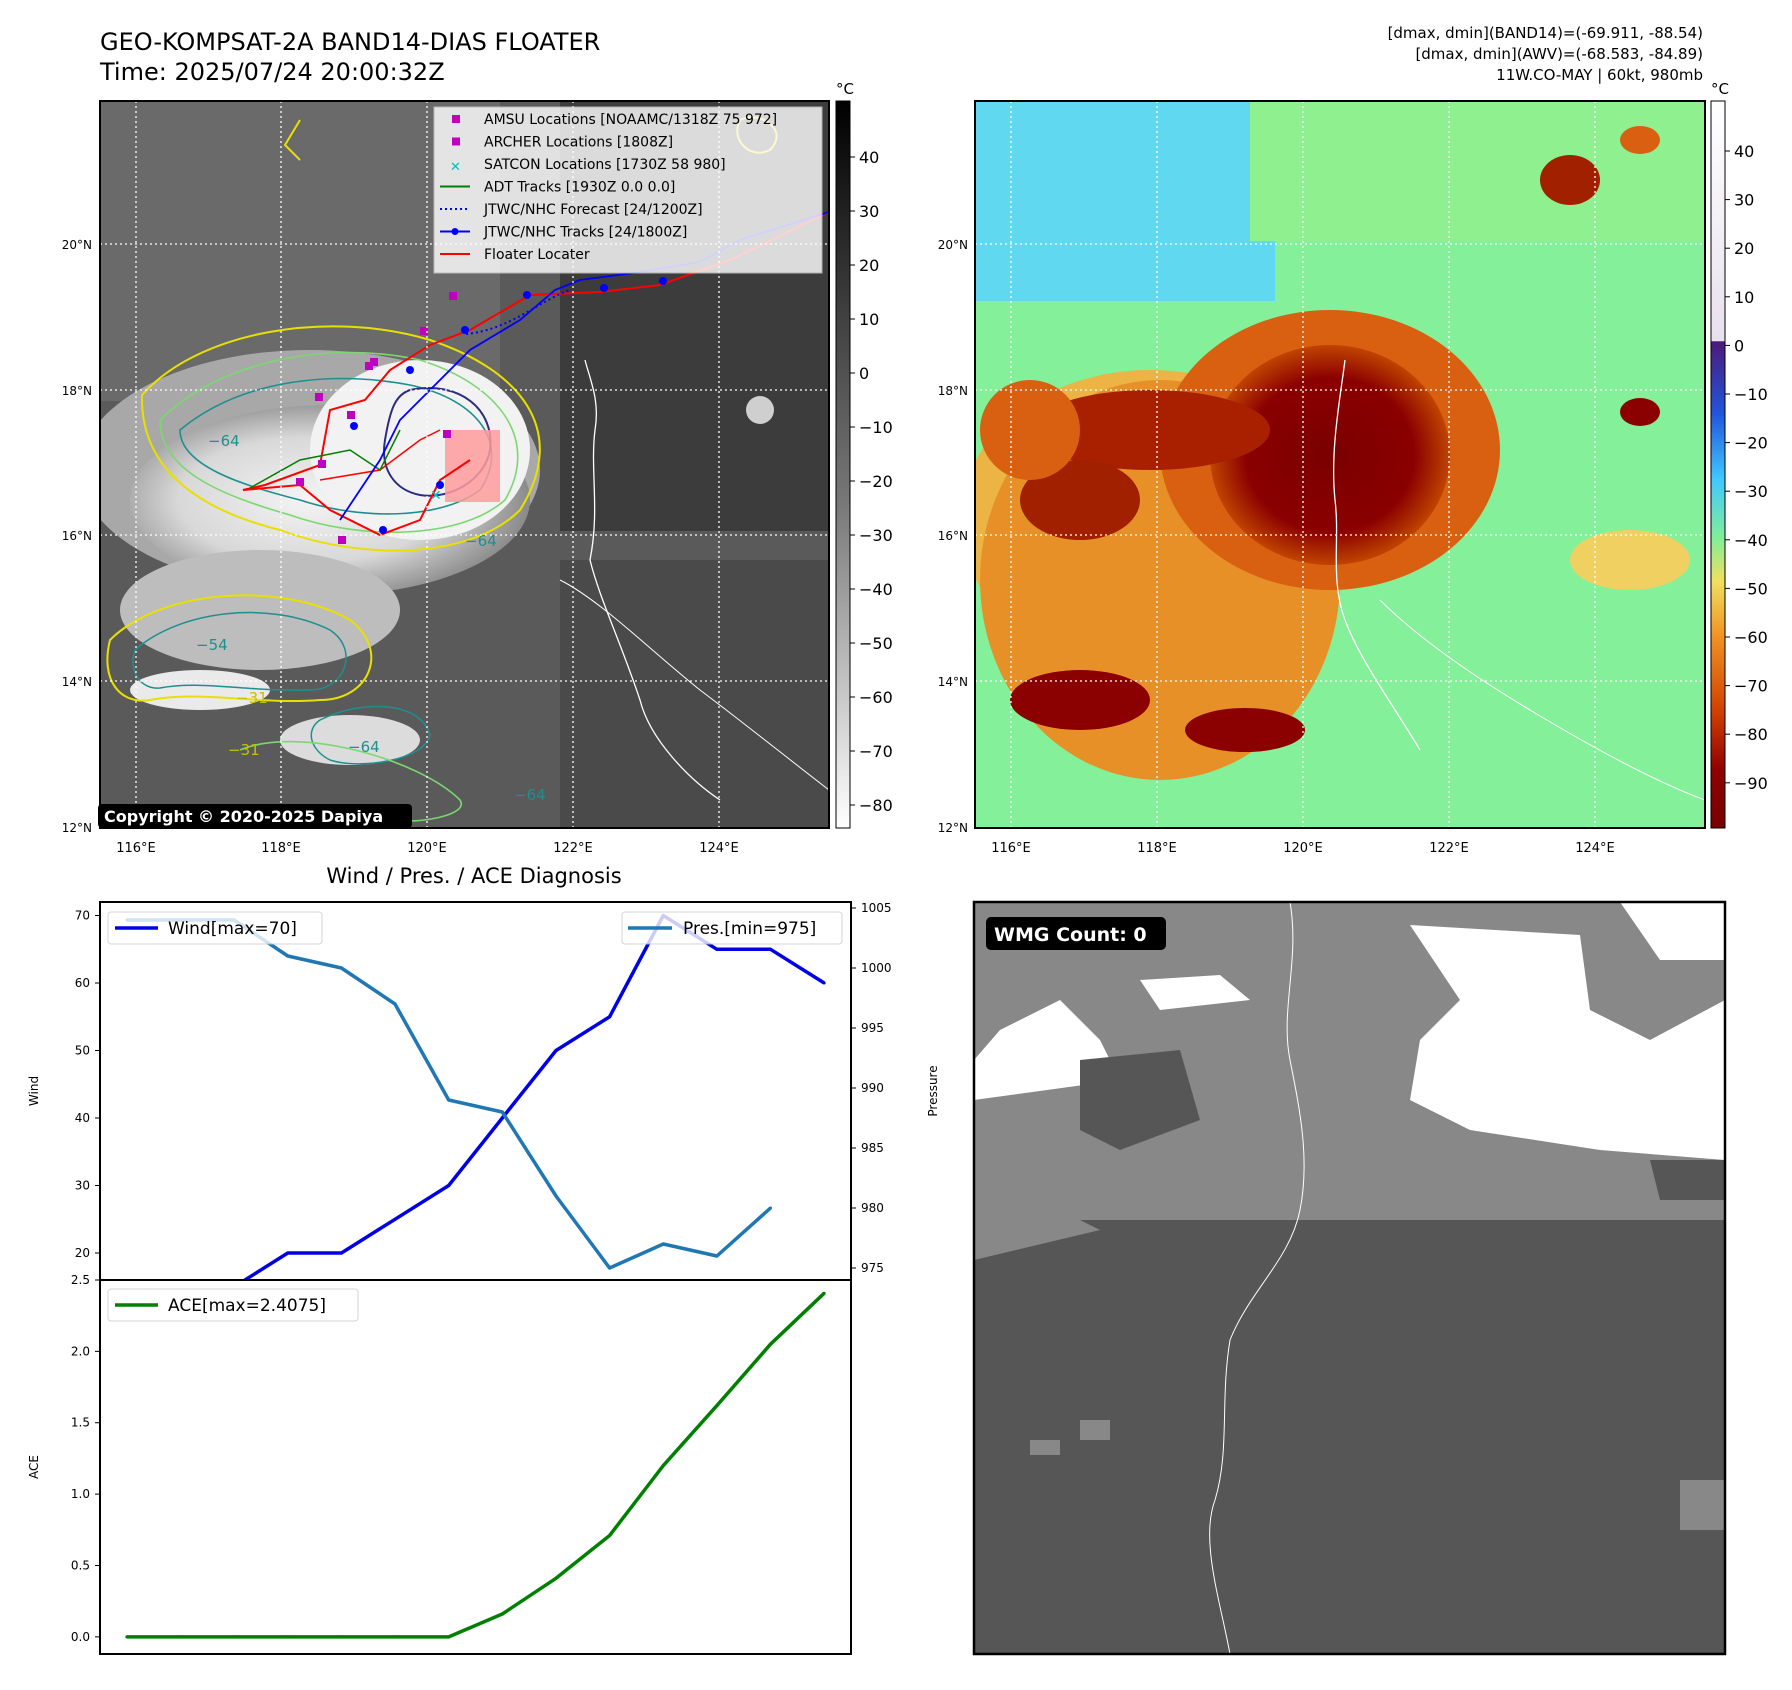 Image resolution: width=1792 pixels, height=1690 pixels. I want to click on awv-stats: [dmax, dmin](AWV)=(-68.583, -84.89), so click(1559, 54).